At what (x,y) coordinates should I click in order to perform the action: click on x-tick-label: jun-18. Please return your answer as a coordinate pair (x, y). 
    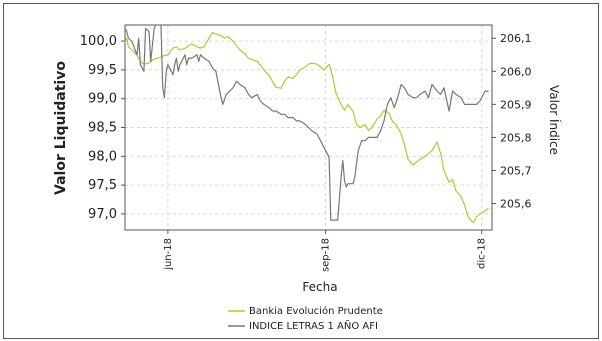
    Looking at the image, I should click on (168, 254).